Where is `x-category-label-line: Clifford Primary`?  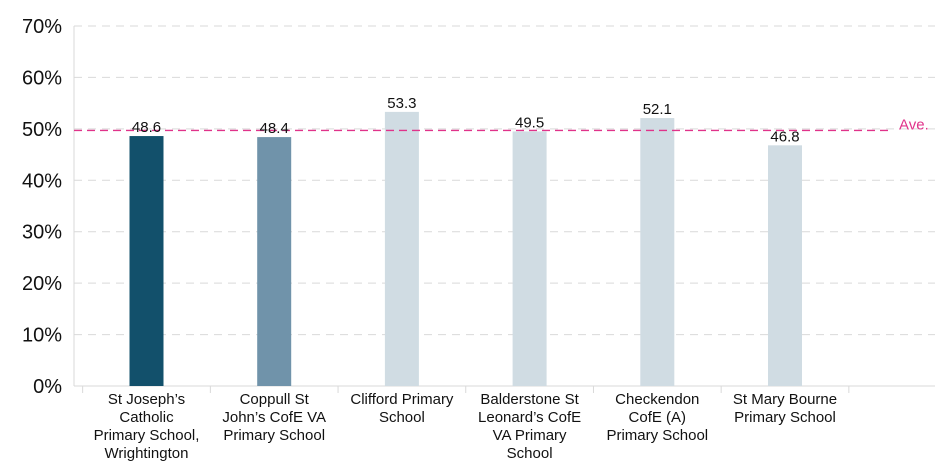
x-category-label-line: Clifford Primary is located at coordinates (402, 399).